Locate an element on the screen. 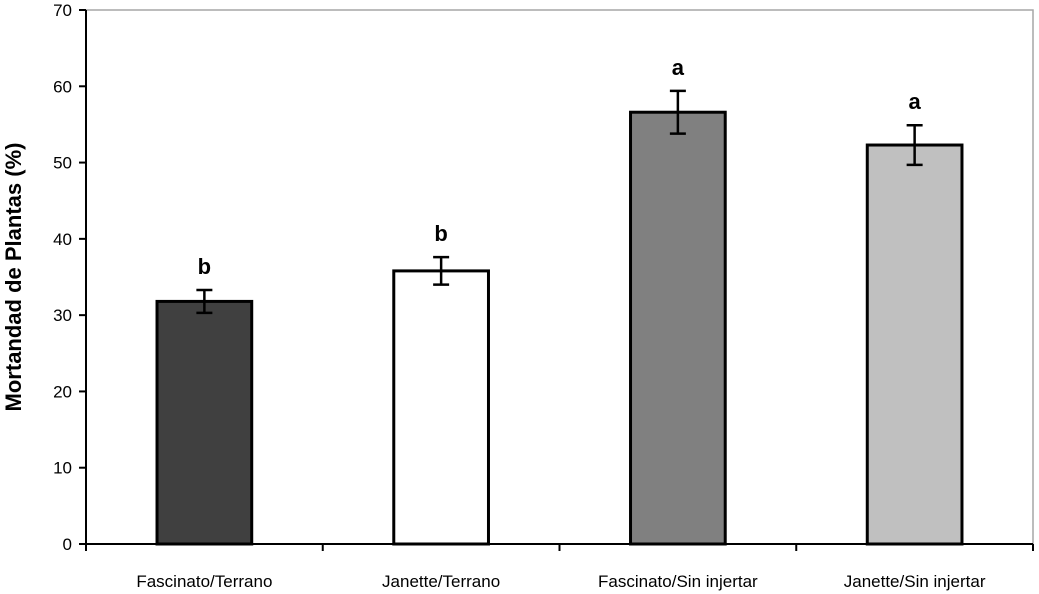  y-tick-label: 30 is located at coordinates (62, 315).